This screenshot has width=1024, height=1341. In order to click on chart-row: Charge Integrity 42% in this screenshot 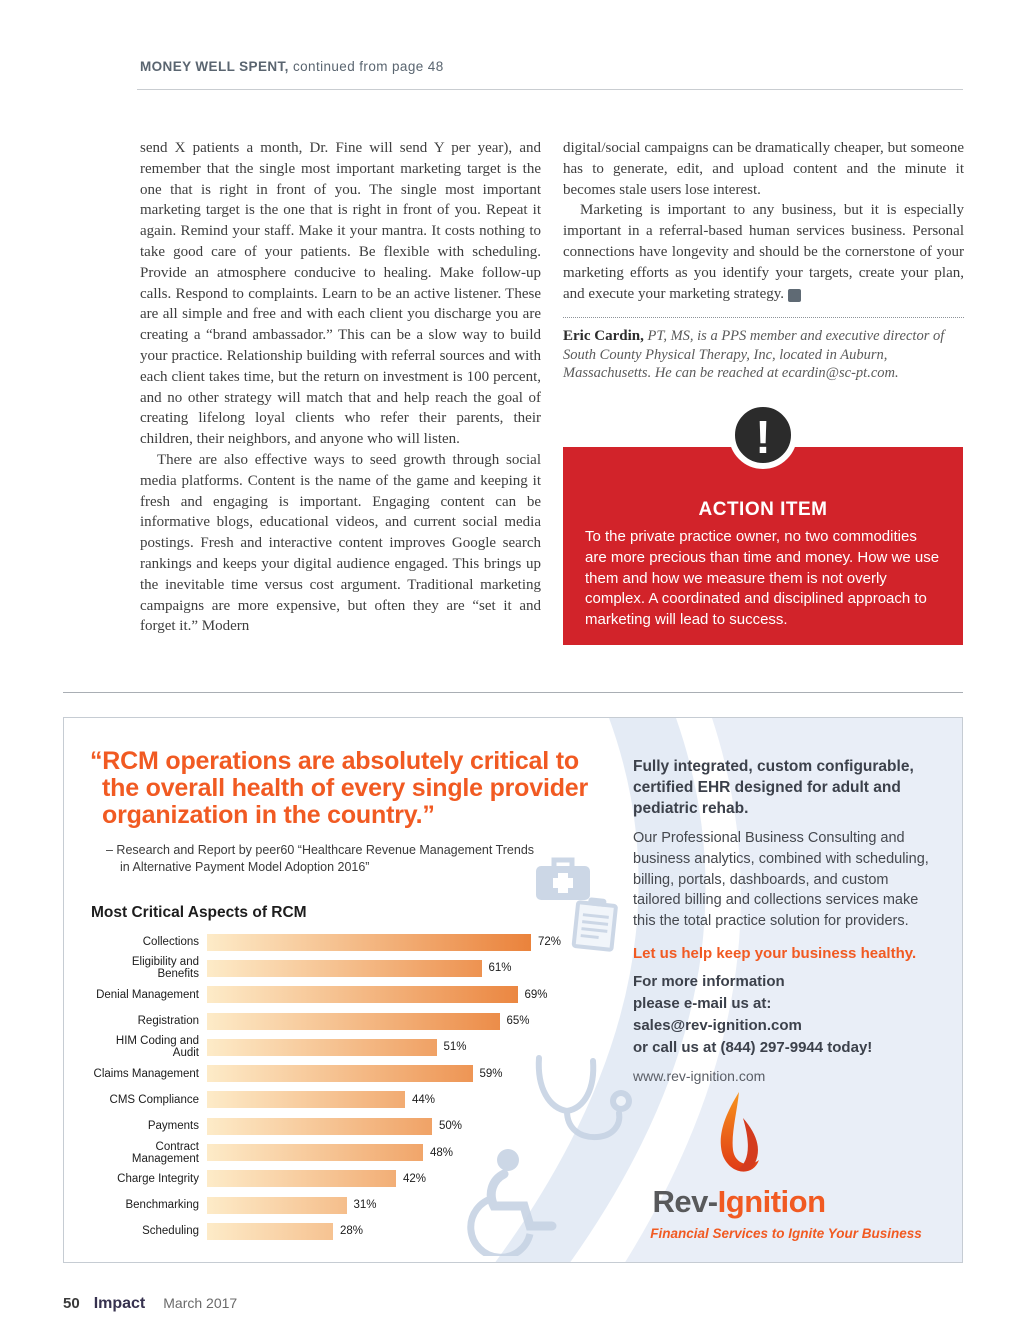, I will do `click(326, 1179)`.